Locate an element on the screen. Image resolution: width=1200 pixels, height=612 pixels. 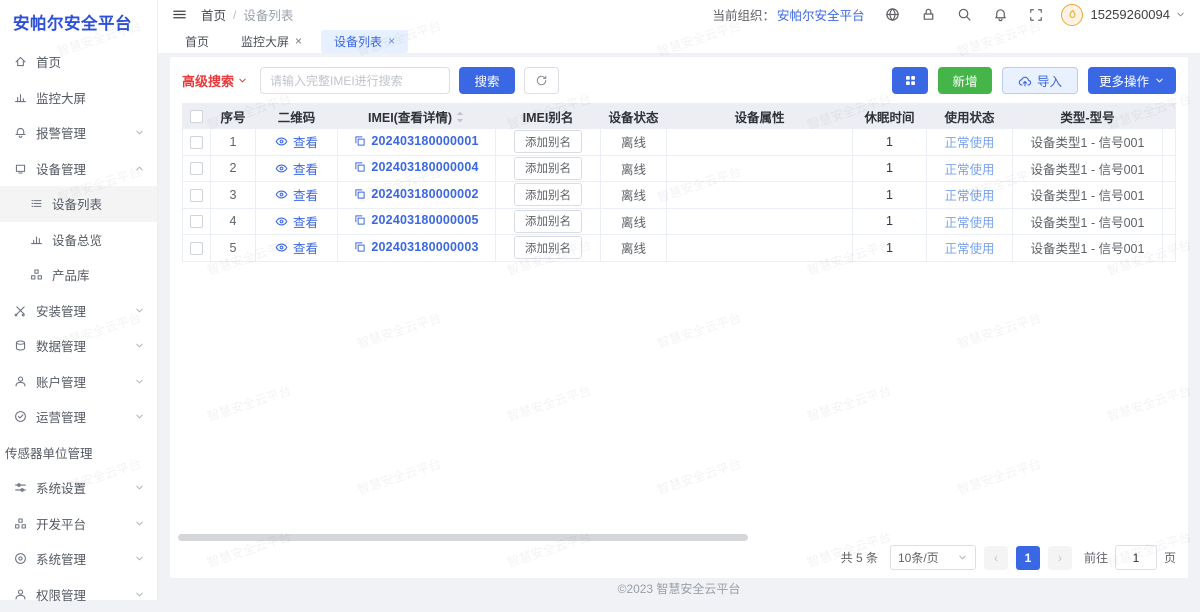
add-button: 新增 is located at coordinates (965, 80).